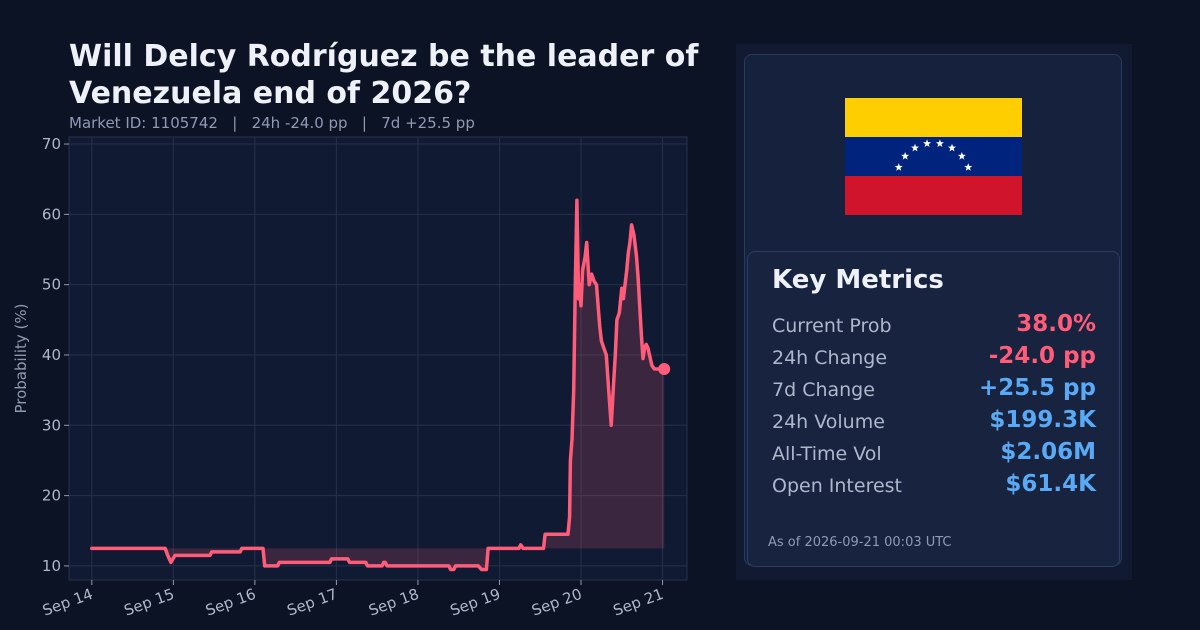  What do you see at coordinates (934, 423) in the screenshot?
I see `metric-row-24h-volume: 24h Volume $199.3K` at bounding box center [934, 423].